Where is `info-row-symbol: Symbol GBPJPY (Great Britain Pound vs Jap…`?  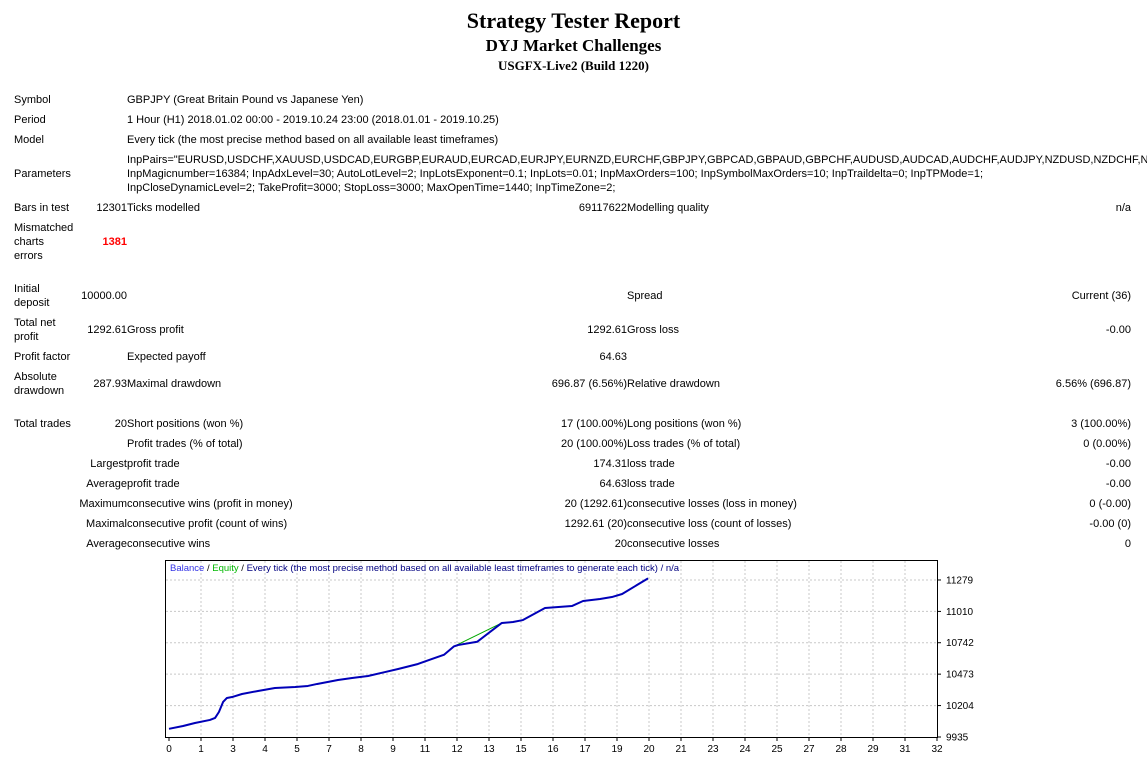 info-row-symbol: Symbol GBPJPY (Great Britain Pound vs Jap… is located at coordinates (572, 100).